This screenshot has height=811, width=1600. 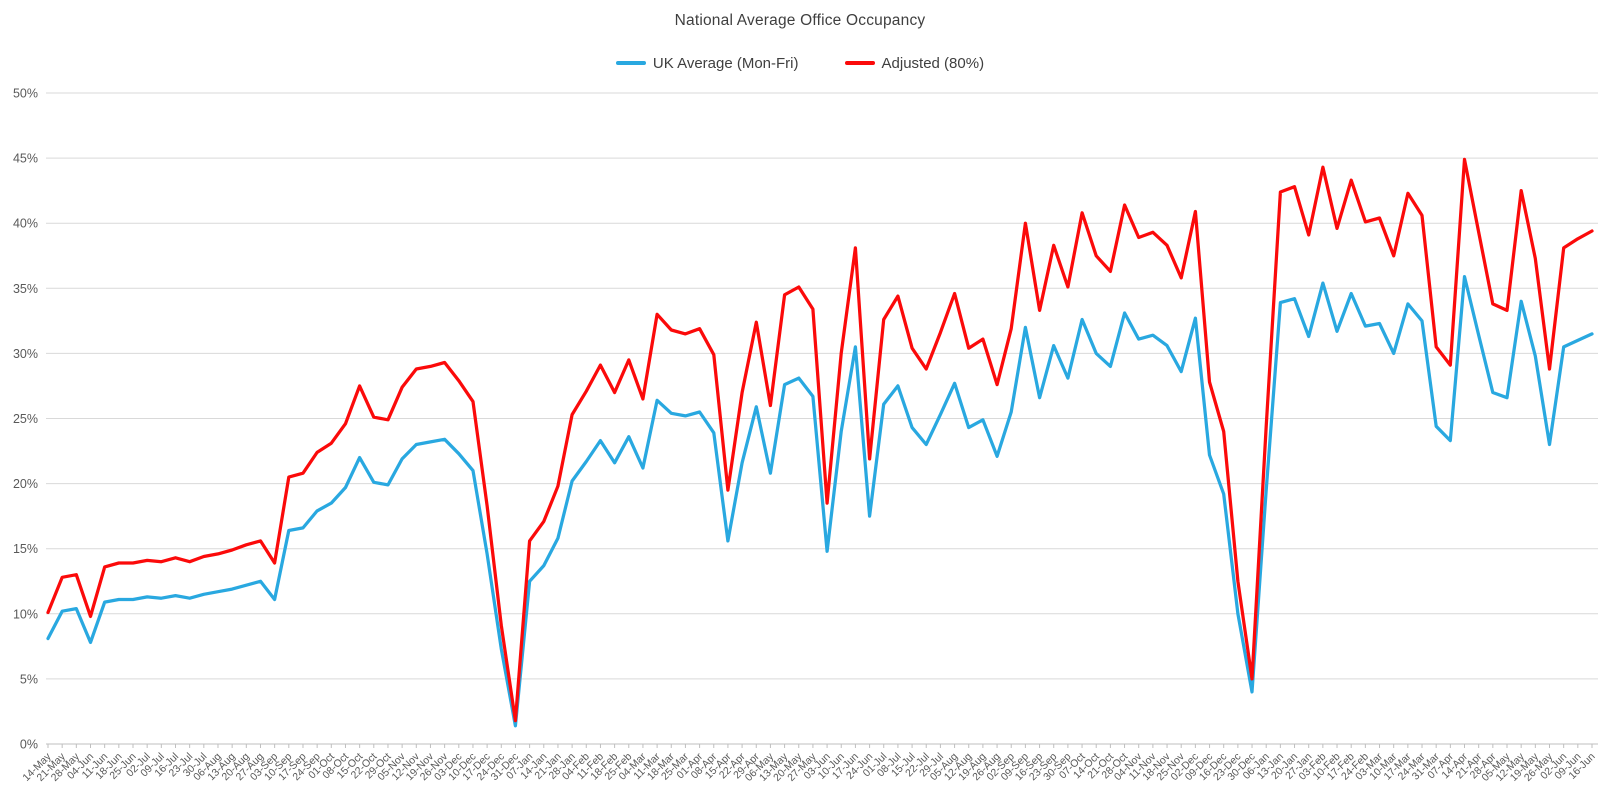 What do you see at coordinates (25, 224) in the screenshot?
I see `y-tick-label: 40%` at bounding box center [25, 224].